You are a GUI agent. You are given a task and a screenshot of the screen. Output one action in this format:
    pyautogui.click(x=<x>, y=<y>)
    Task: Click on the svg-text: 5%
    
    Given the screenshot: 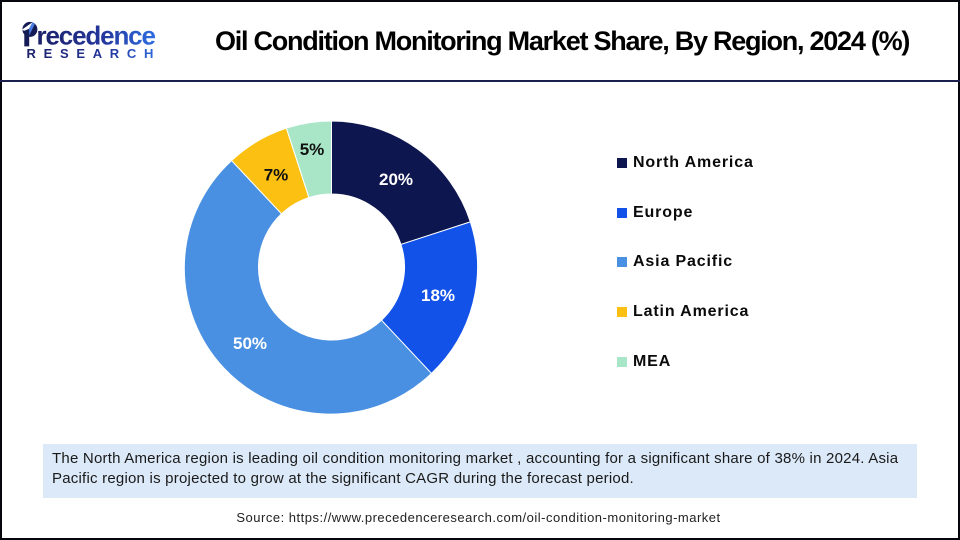 What is the action you would take?
    pyautogui.click(x=312, y=149)
    